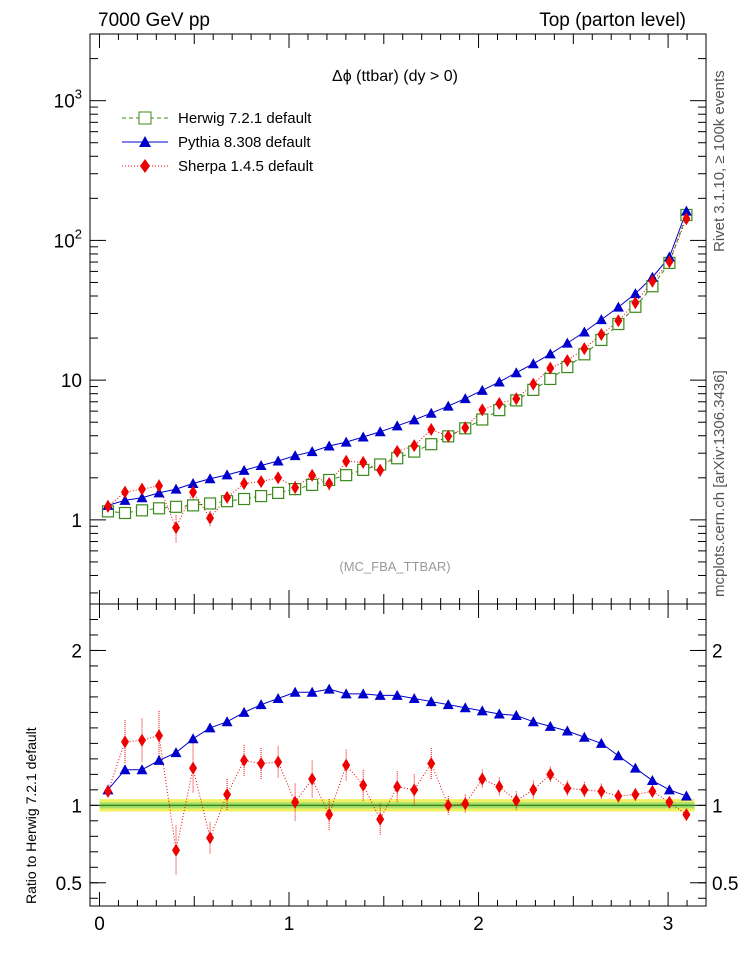 This screenshot has width=746, height=972. What do you see at coordinates (76, 806) in the screenshot?
I see `ratio-ytick-label: 1` at bounding box center [76, 806].